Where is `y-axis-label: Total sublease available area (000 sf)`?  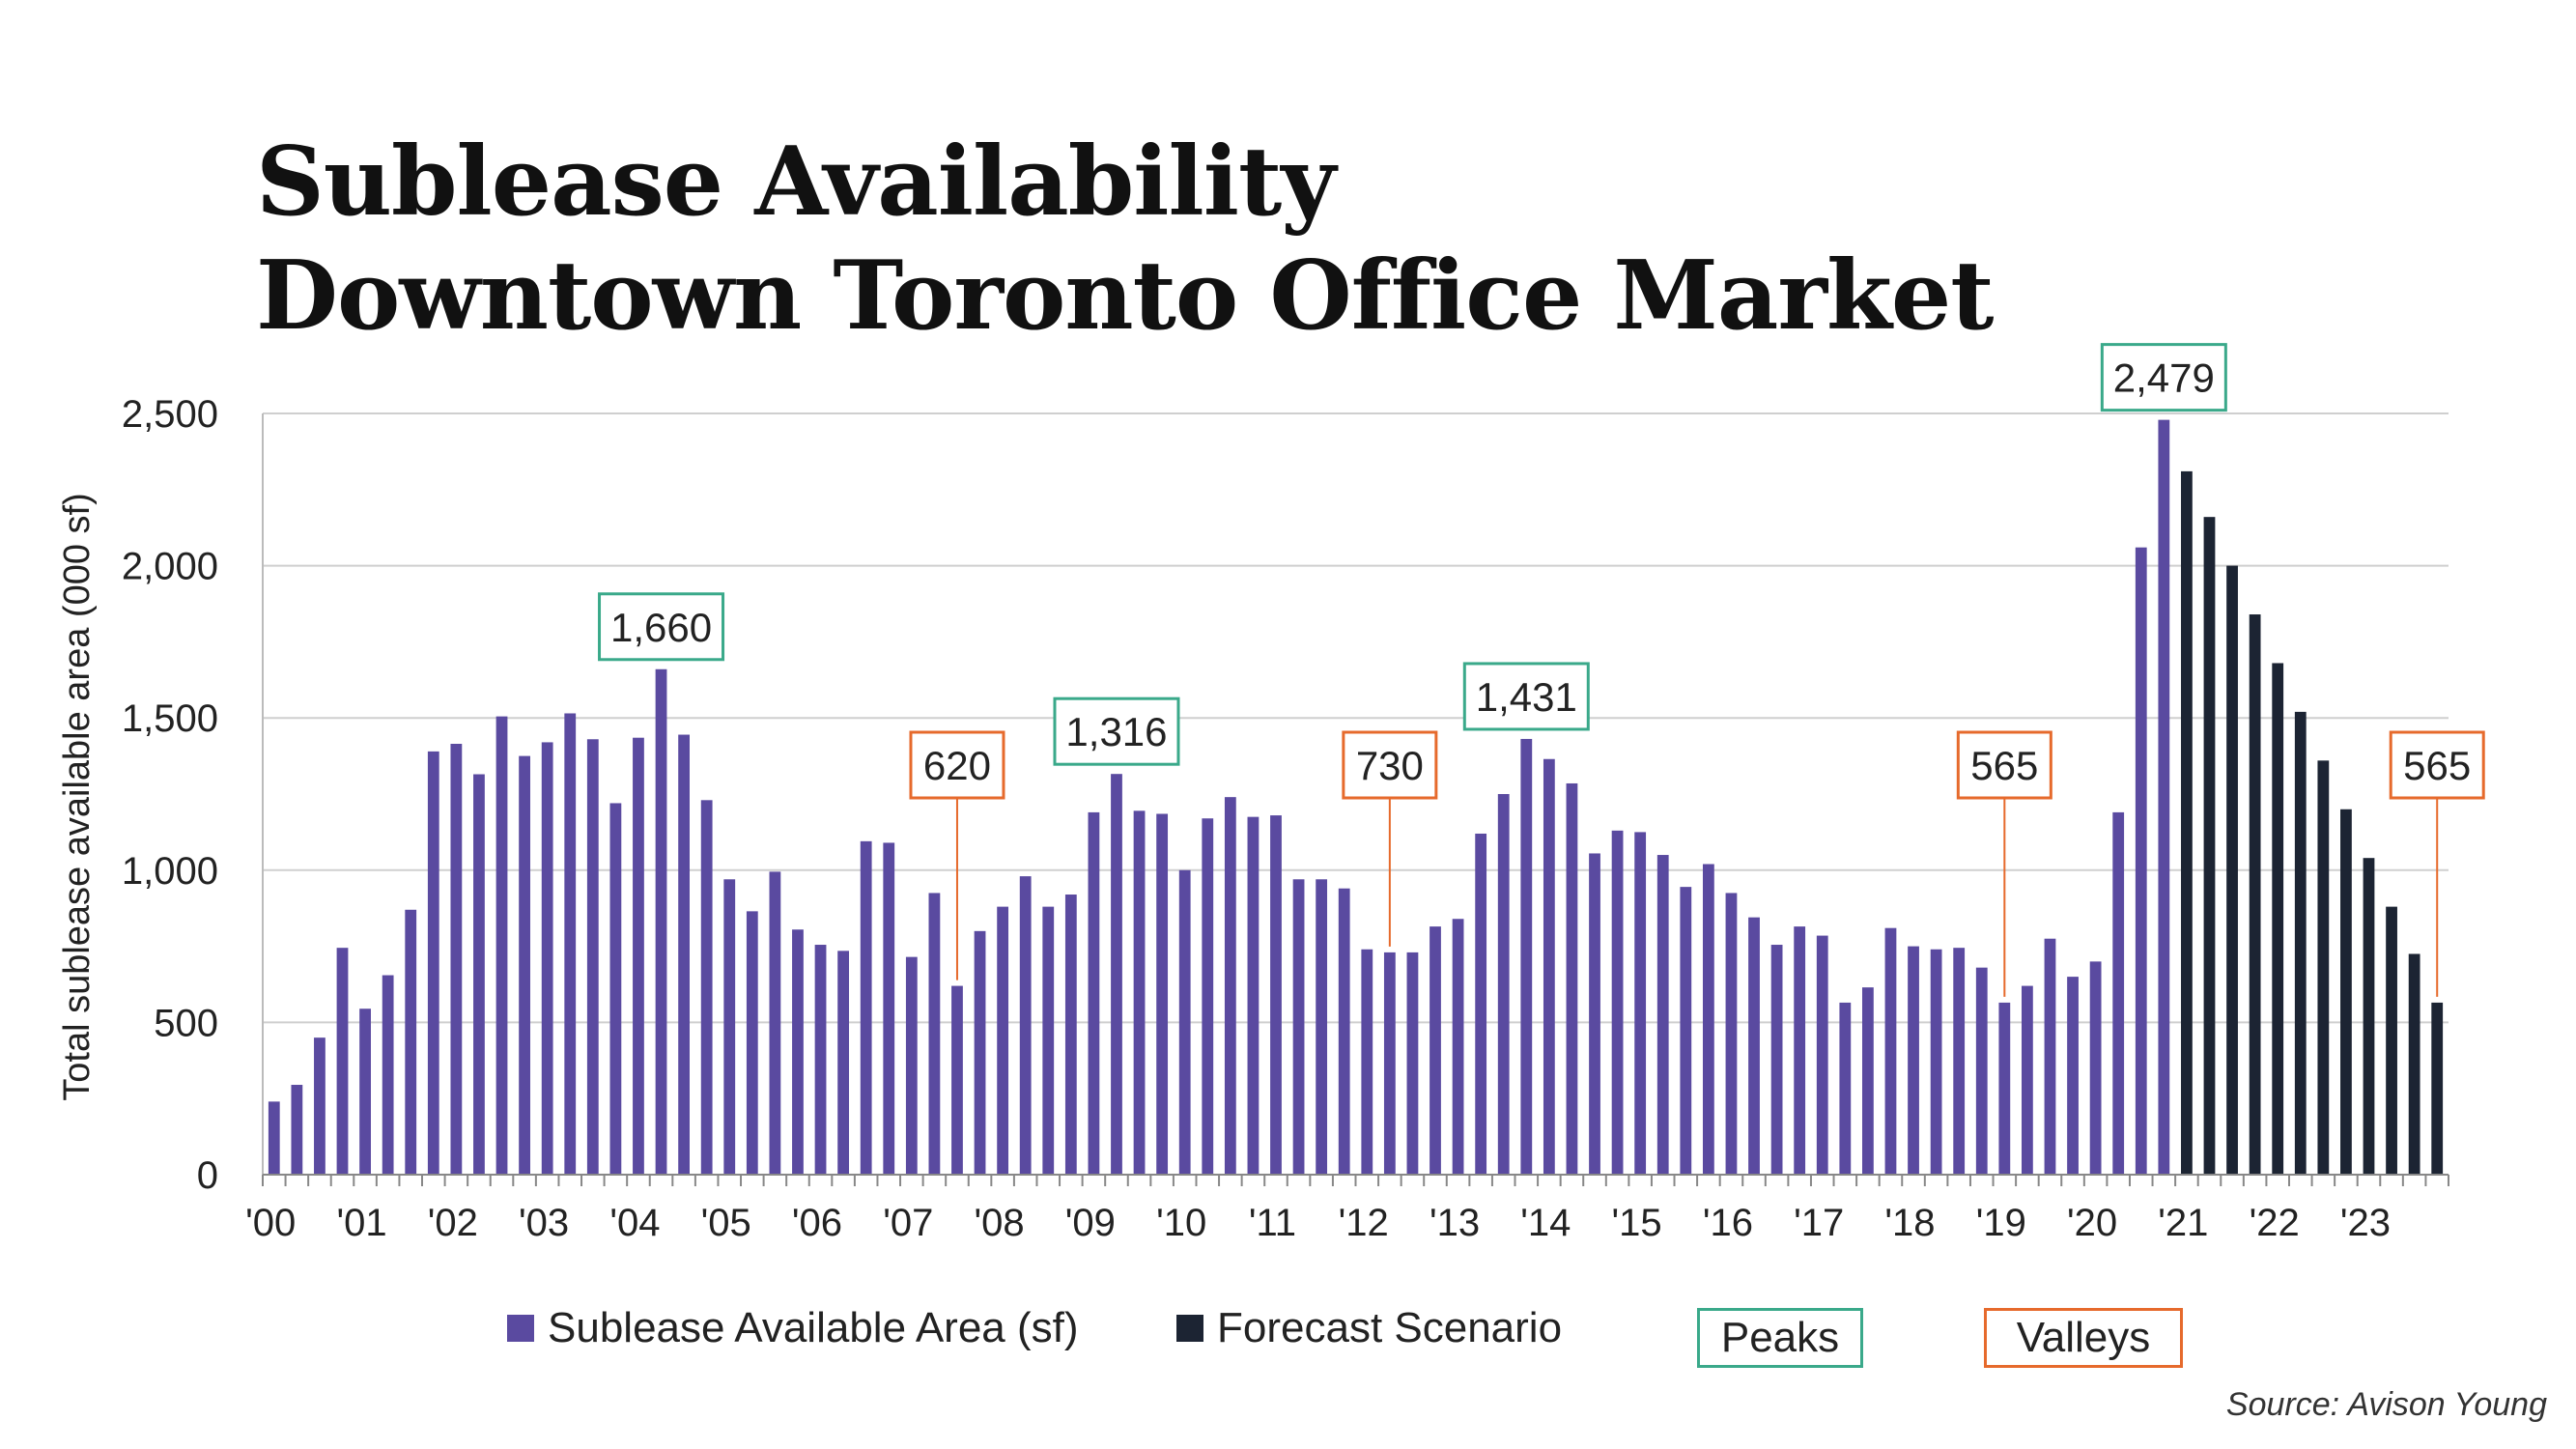
y-axis-label: Total sublease available area (000 sf) is located at coordinates (77, 797).